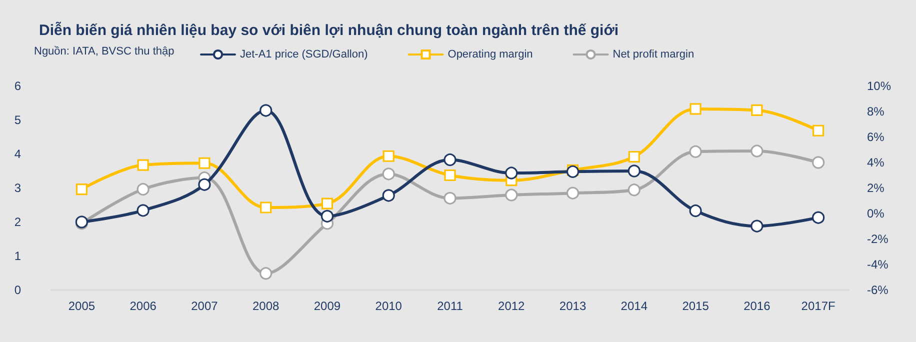  I want to click on y-tick-label: 6, so click(18, 86).